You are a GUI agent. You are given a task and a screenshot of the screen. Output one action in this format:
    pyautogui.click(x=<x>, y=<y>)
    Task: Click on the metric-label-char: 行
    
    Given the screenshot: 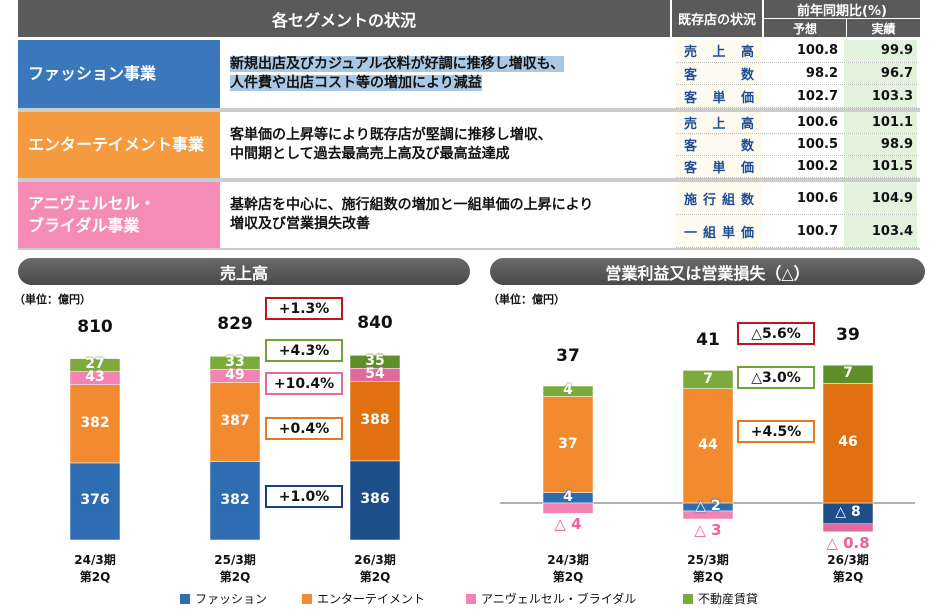 What is the action you would take?
    pyautogui.click(x=709, y=200)
    